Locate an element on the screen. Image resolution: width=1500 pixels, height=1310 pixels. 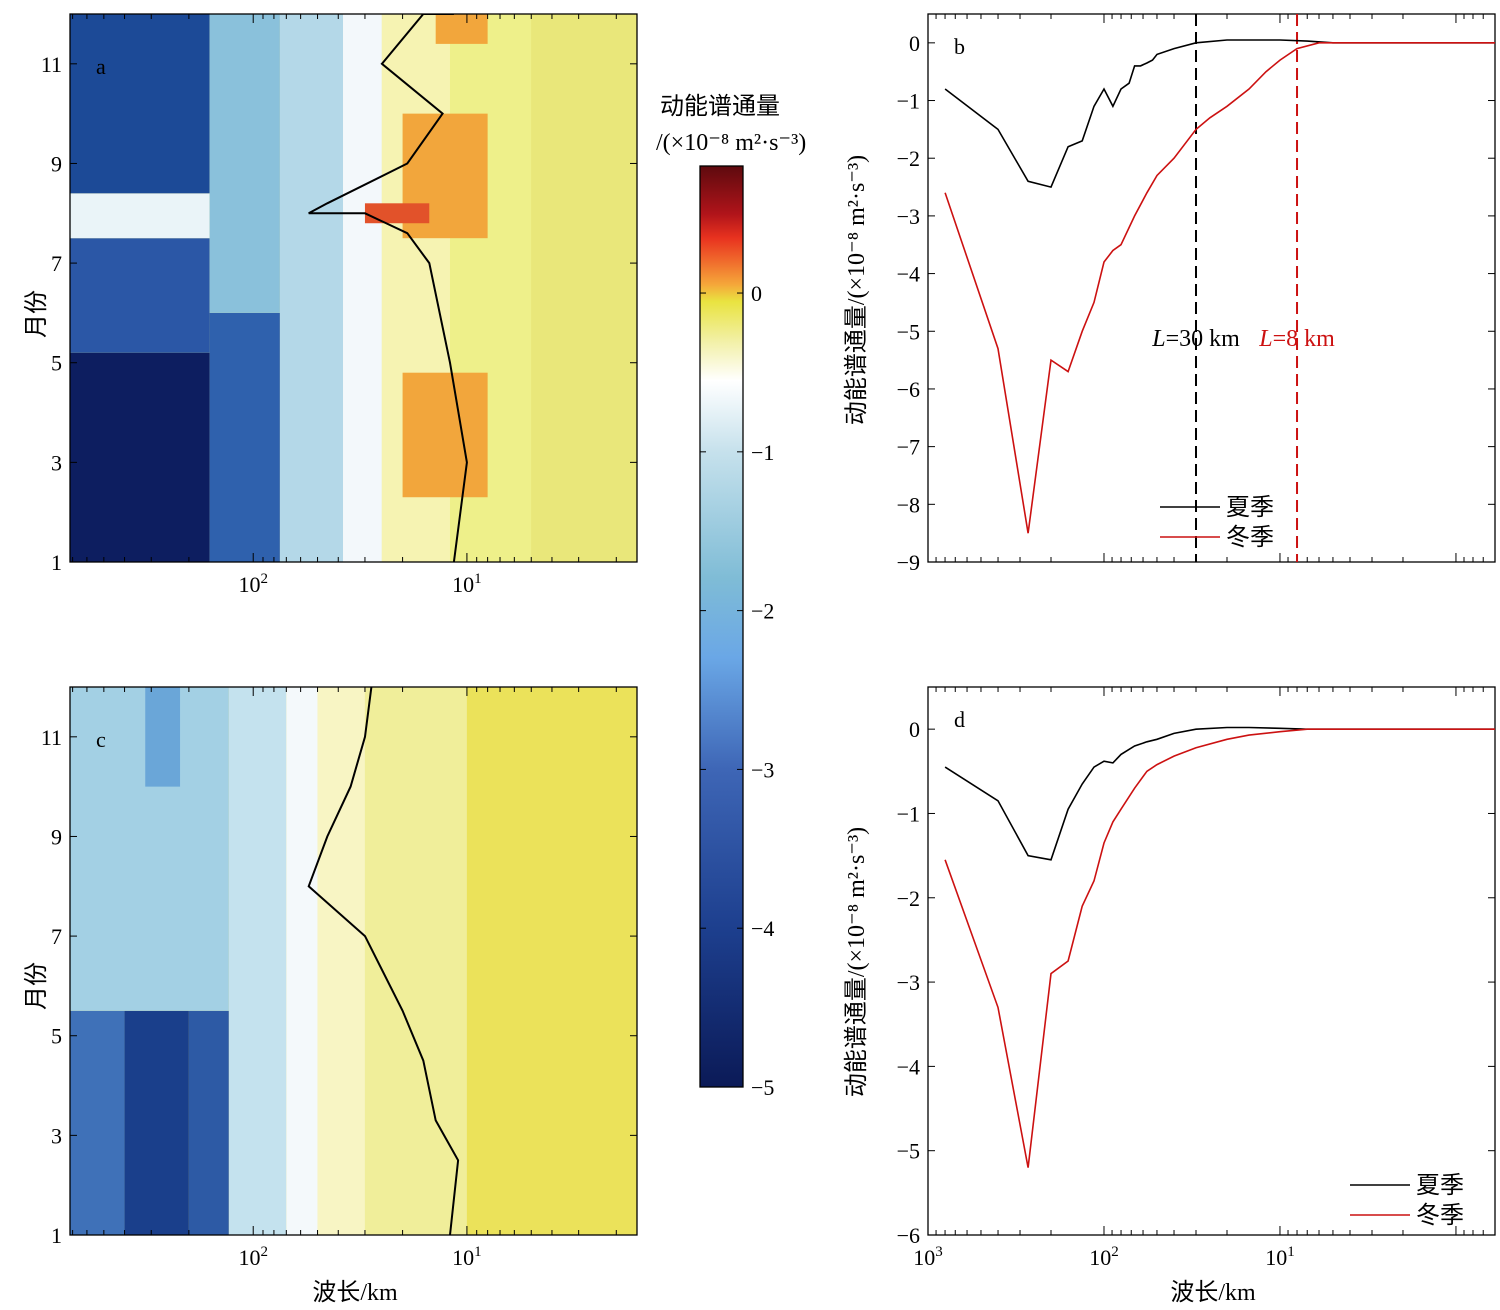
line-b-y-tick-label: −7 is located at coordinates (908, 447).